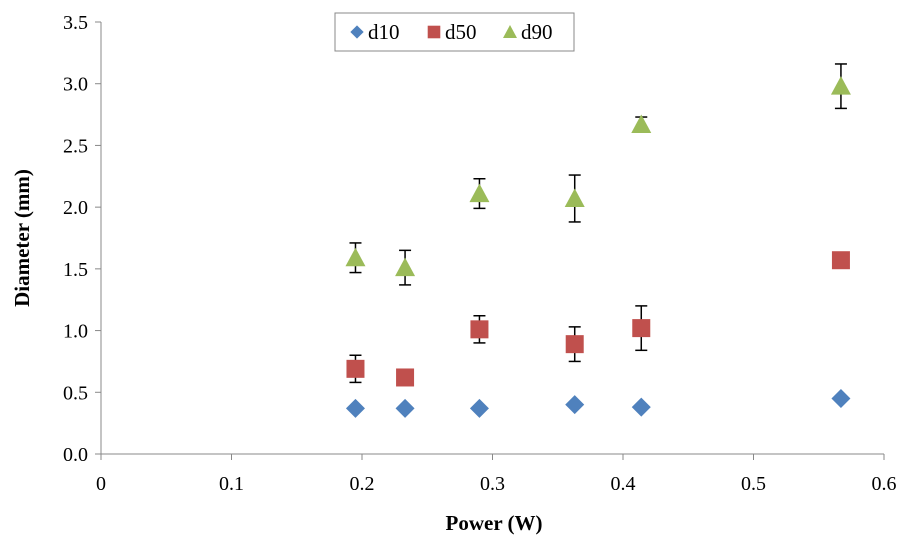 This screenshot has height=539, width=909. What do you see at coordinates (537, 32) in the screenshot?
I see `legend-d90-label: d90` at bounding box center [537, 32].